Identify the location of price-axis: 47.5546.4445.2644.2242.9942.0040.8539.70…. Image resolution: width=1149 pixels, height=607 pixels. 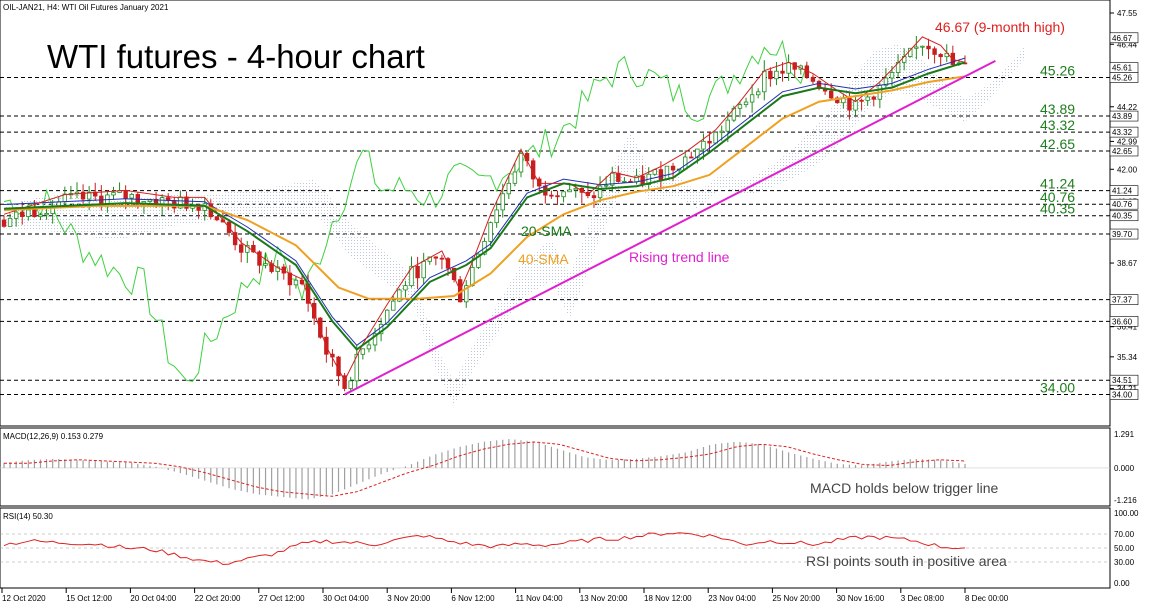
(1124, 204).